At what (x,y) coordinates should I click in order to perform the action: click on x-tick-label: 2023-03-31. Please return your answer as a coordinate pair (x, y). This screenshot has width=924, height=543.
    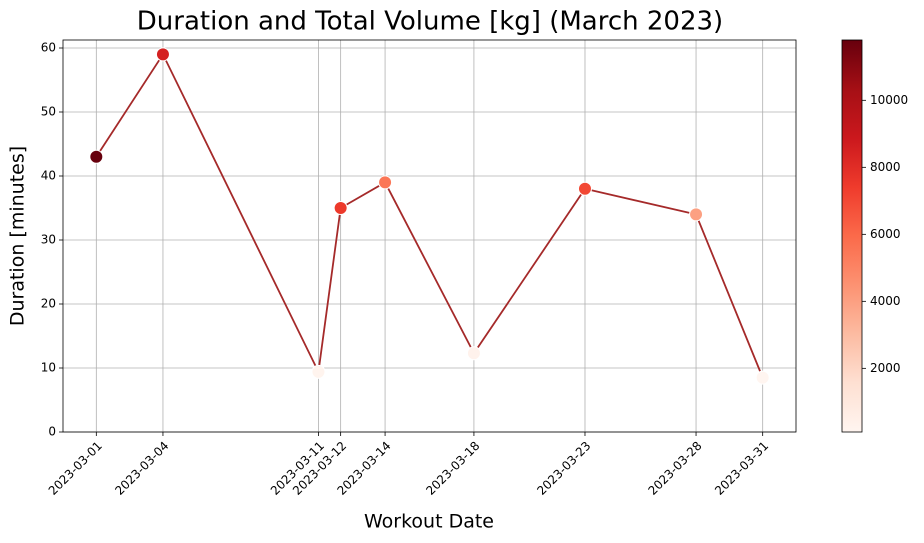
    Looking at the image, I should click on (741, 468).